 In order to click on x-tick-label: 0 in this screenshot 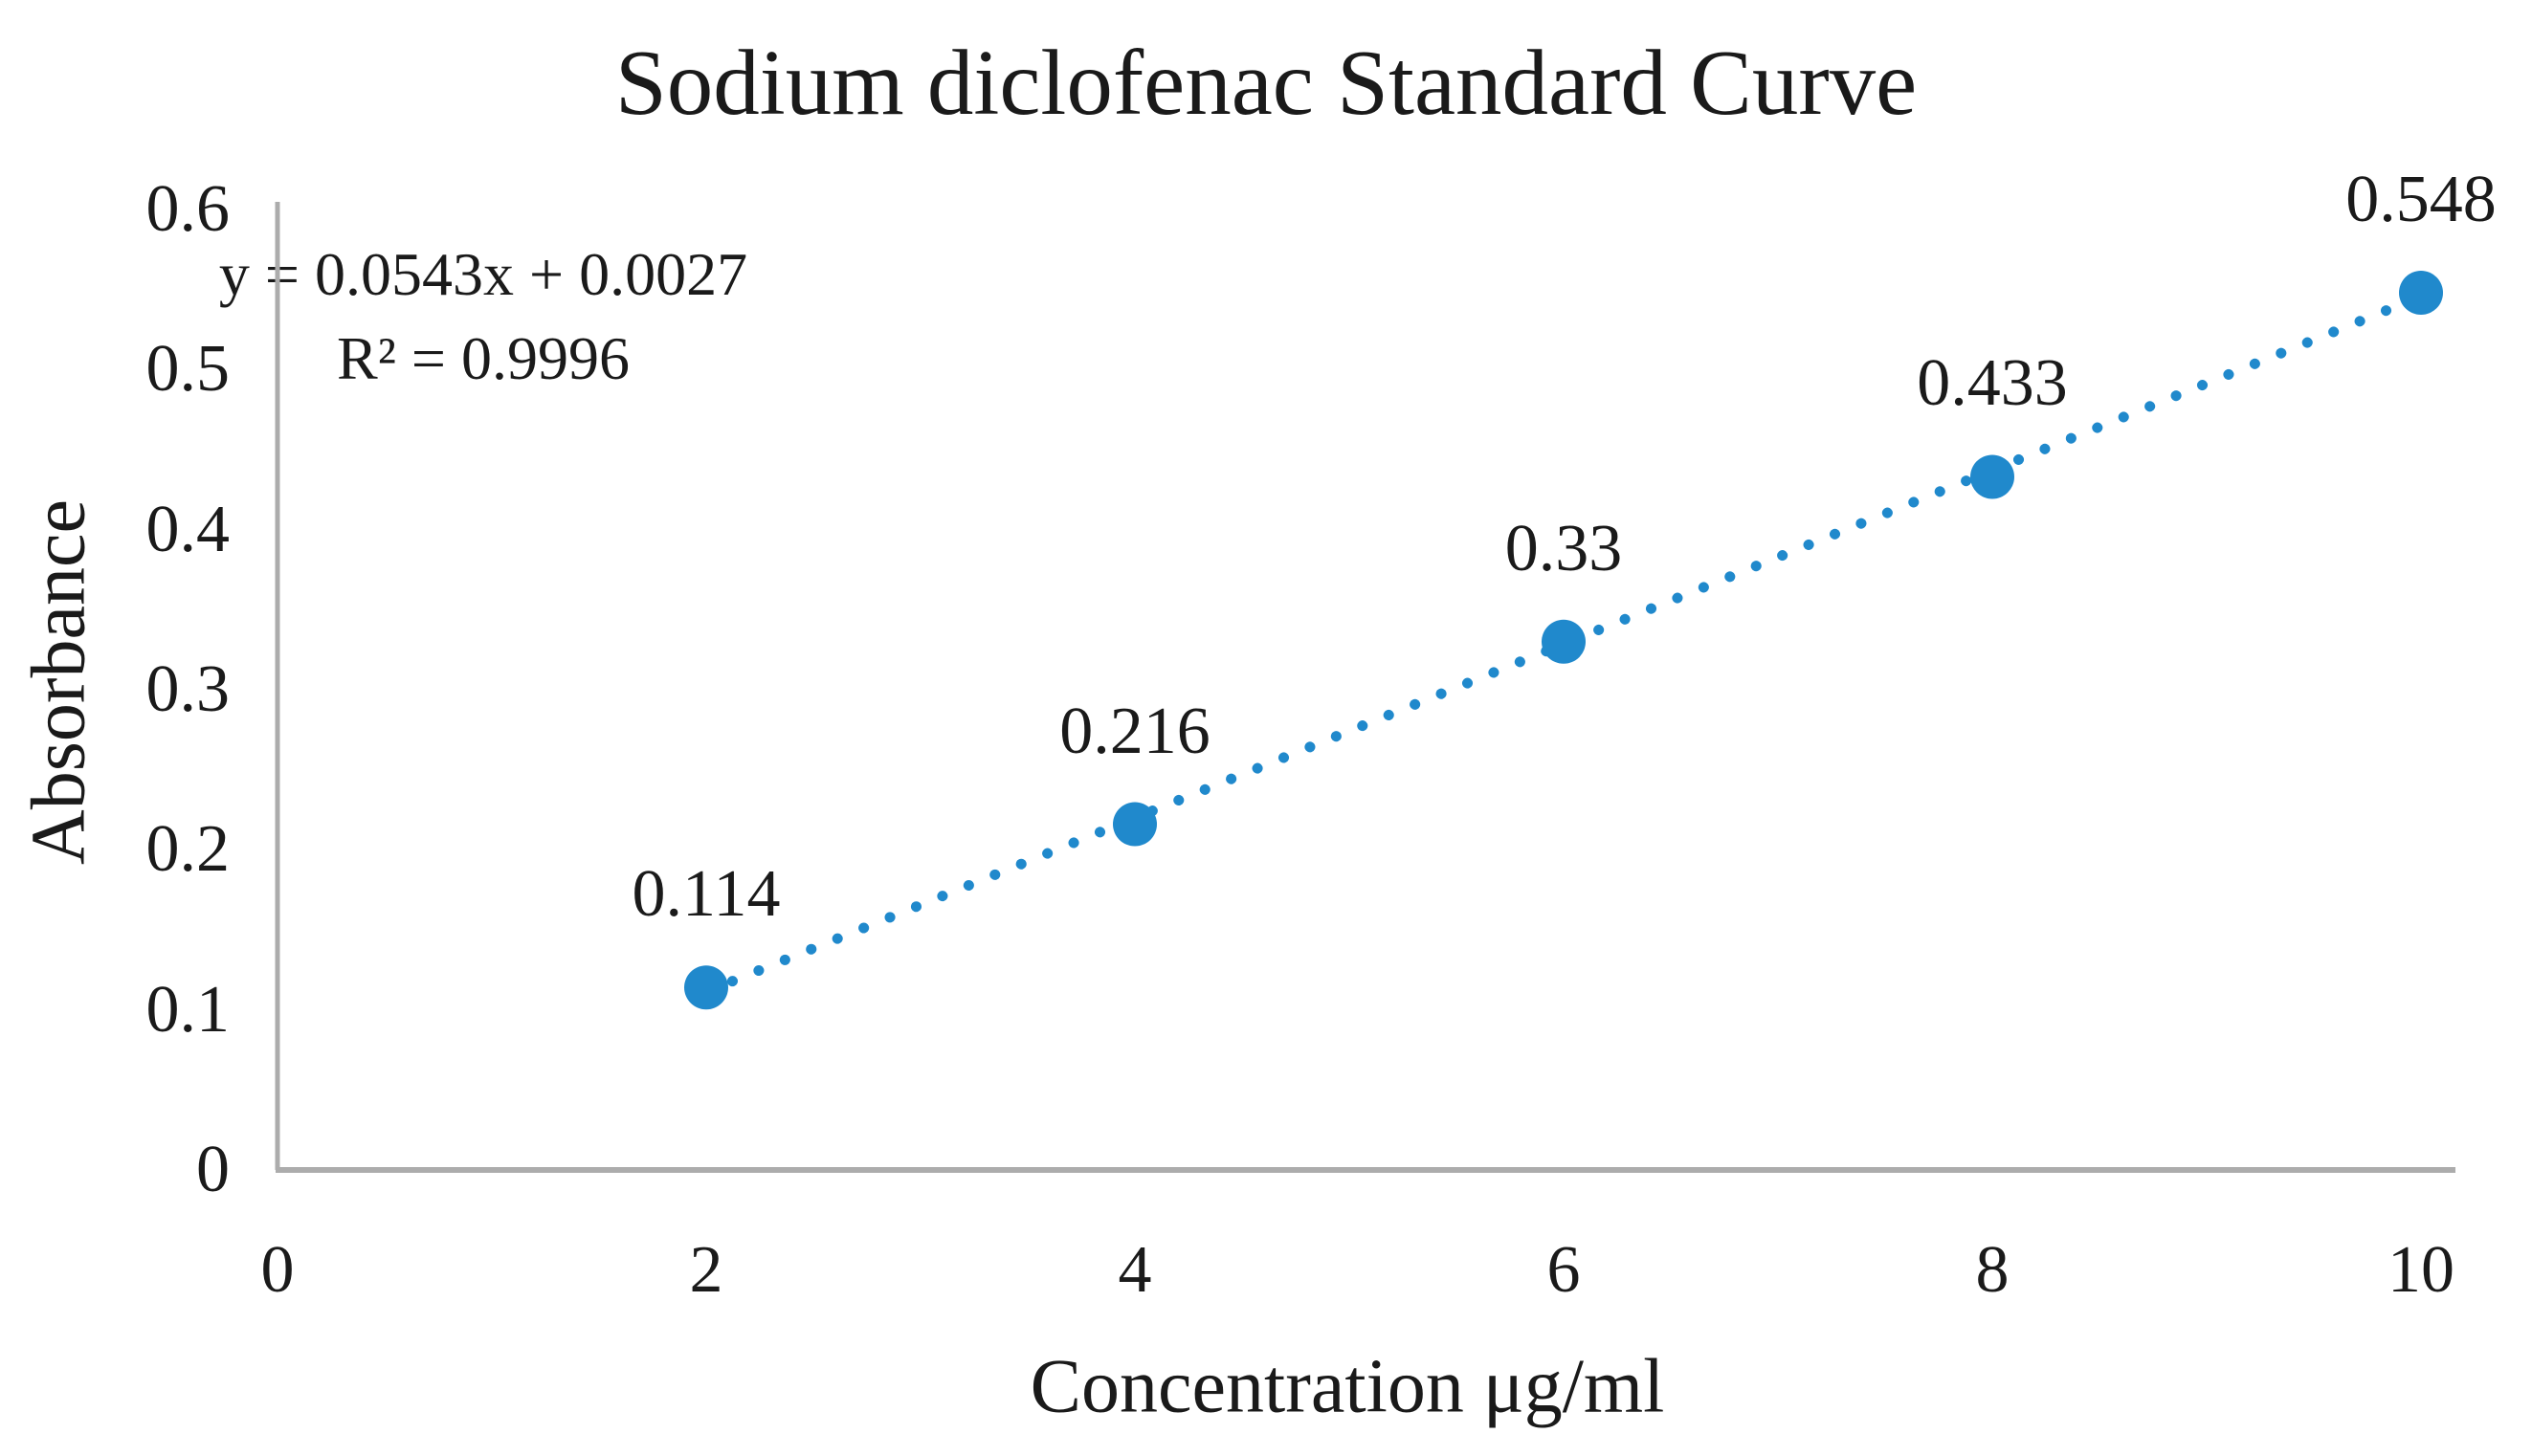, I will do `click(277, 1270)`.